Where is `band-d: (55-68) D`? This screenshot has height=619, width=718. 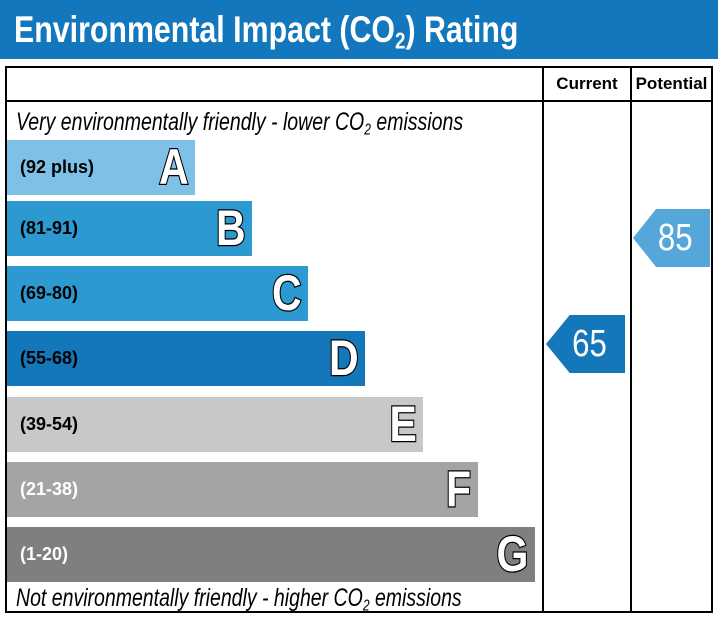
band-d: (55-68) D is located at coordinates (186, 358).